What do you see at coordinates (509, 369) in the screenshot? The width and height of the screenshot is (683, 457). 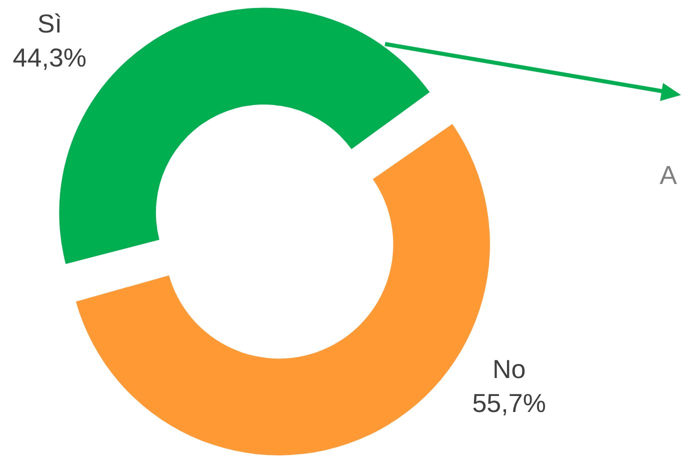 I see `slice-label: No` at bounding box center [509, 369].